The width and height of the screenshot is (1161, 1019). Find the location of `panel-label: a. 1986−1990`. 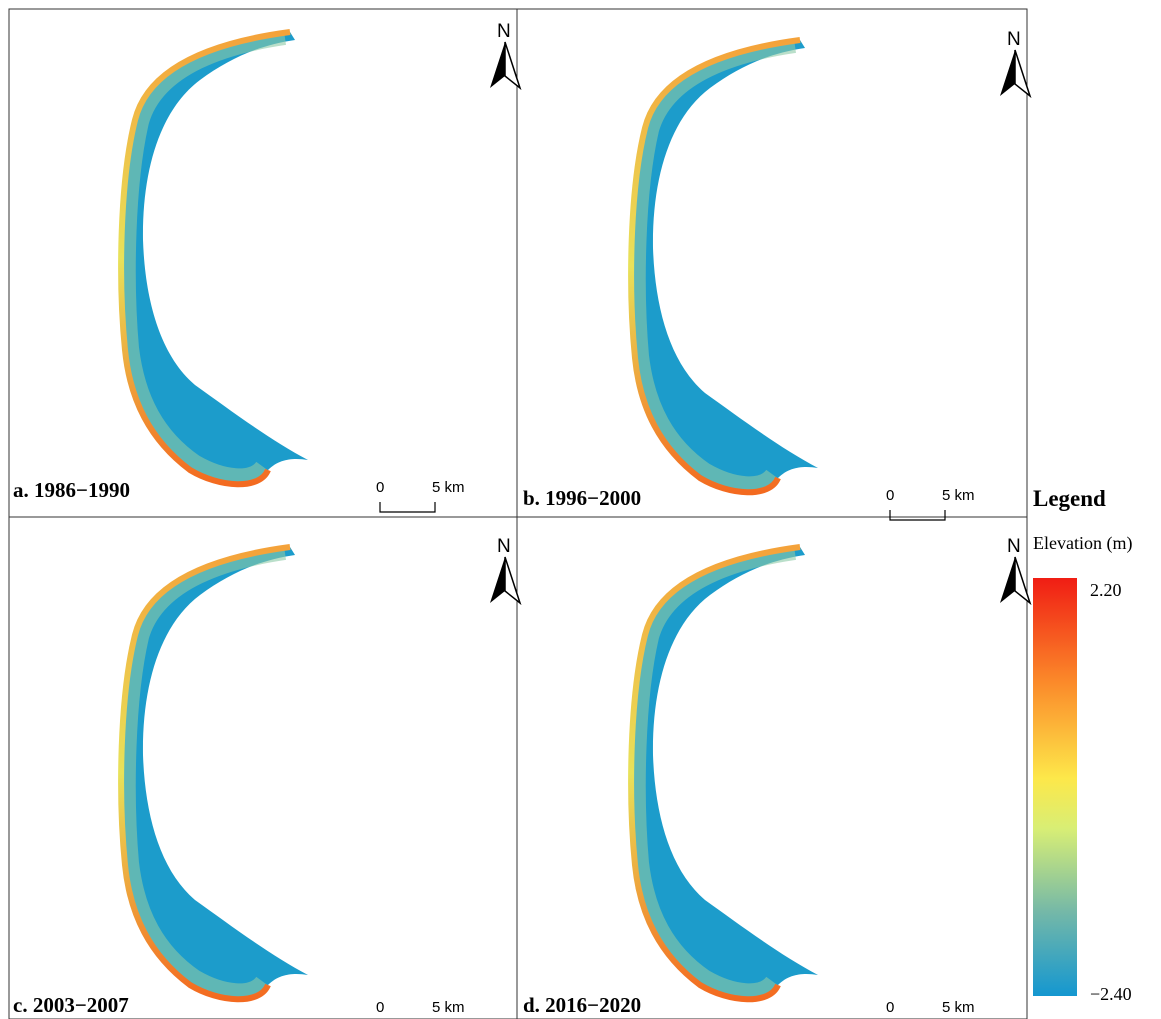

panel-label: a. 1986−1990 is located at coordinates (71, 490).